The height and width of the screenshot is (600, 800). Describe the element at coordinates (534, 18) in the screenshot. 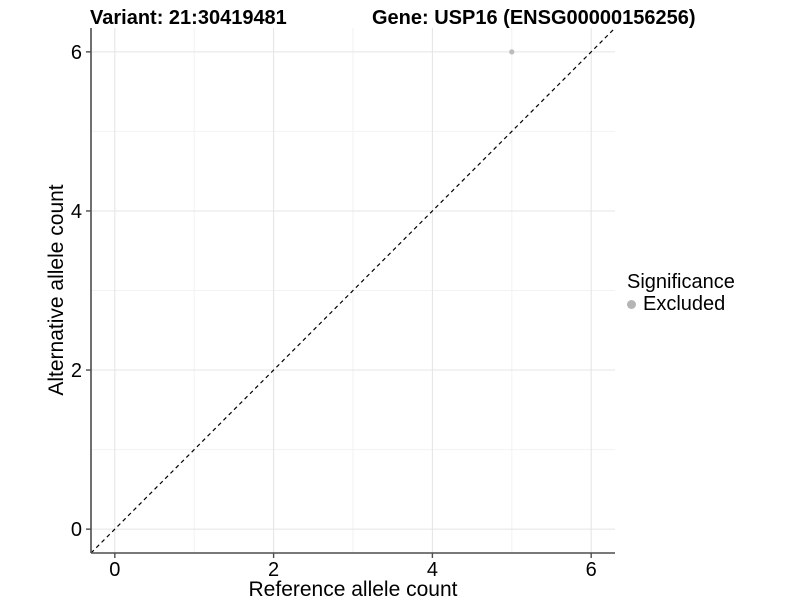

I see `gene-title: Gene: USP16 (ENSG00000156256)` at that location.